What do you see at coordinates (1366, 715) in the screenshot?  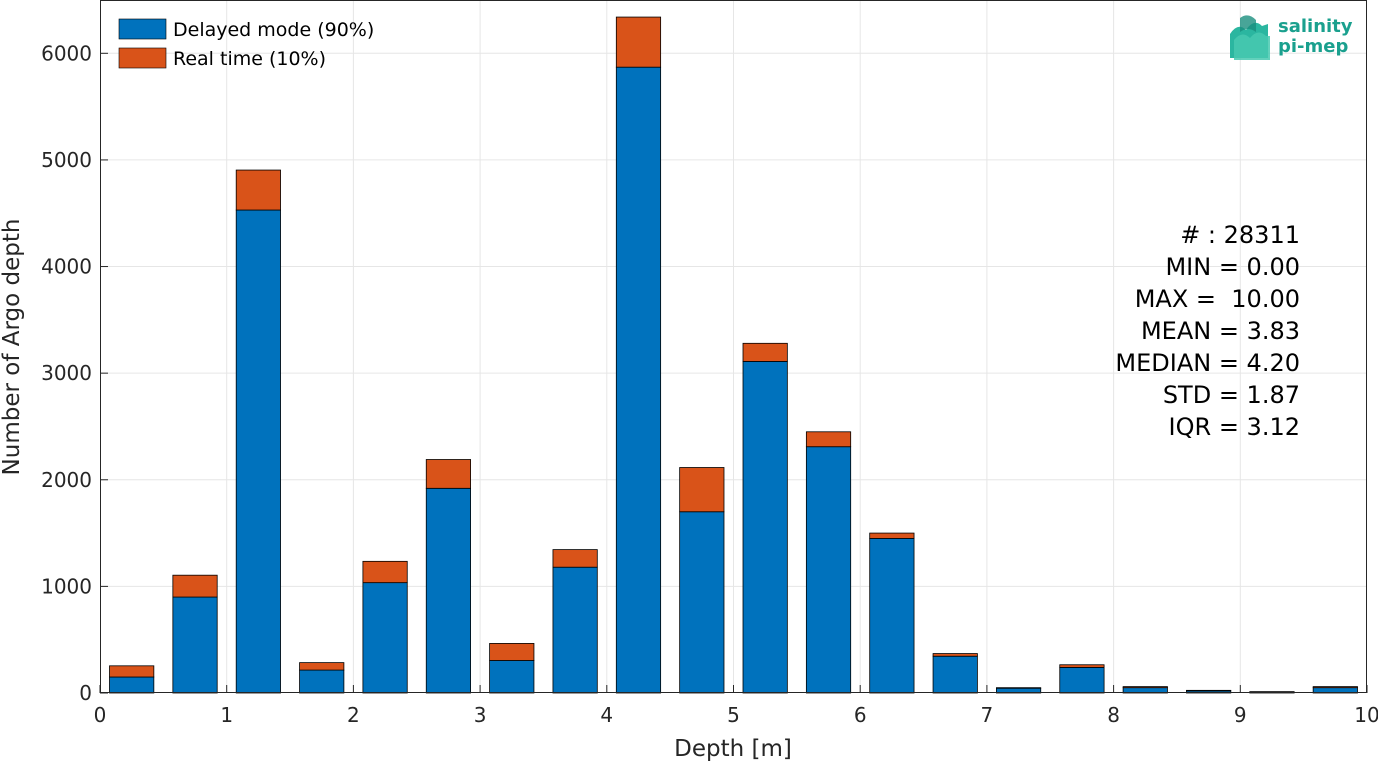 I see `x-tick-label: 10` at bounding box center [1366, 715].